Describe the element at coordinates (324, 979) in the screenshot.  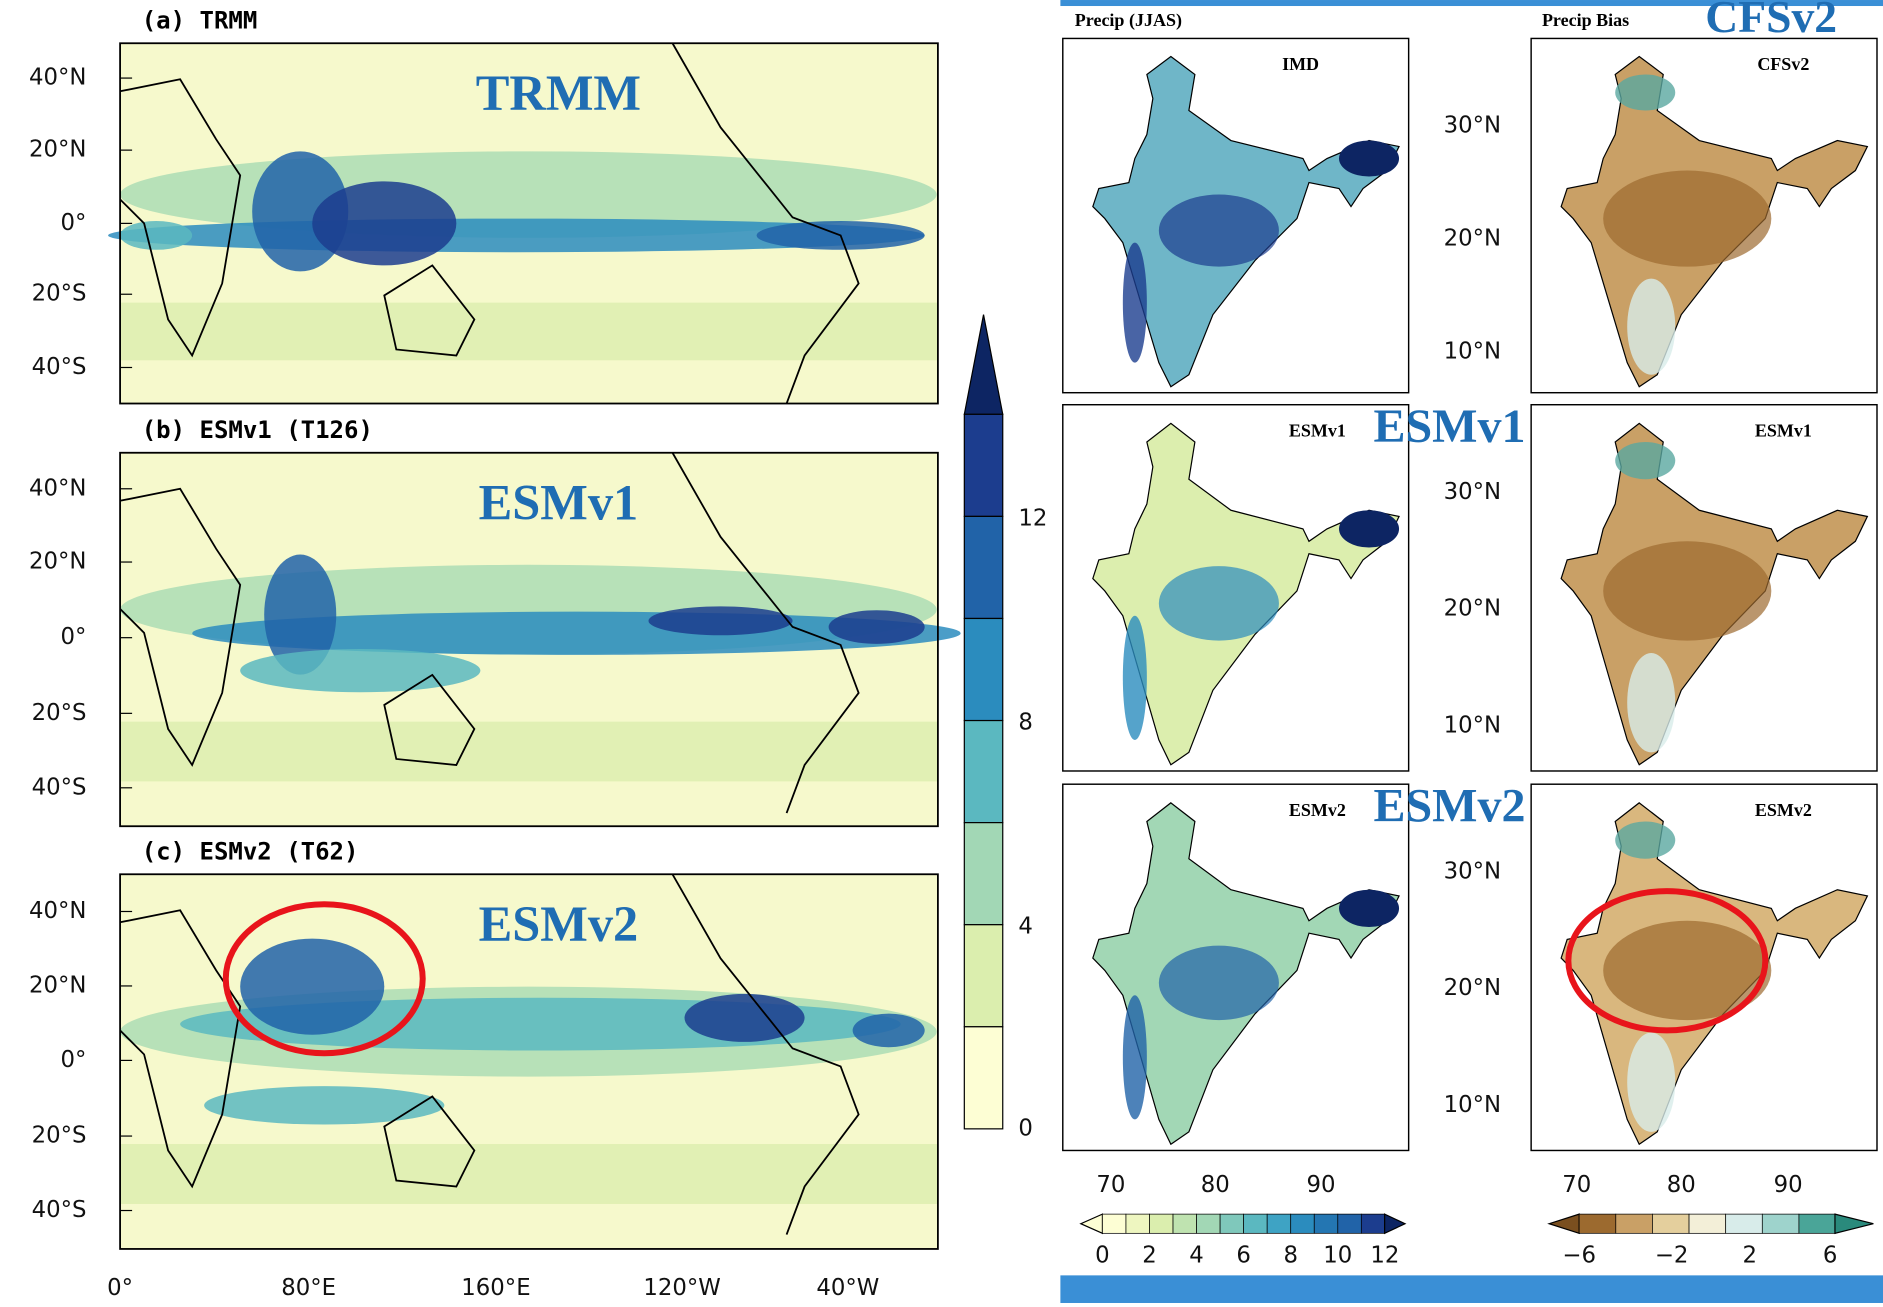
I see `highlight-circle` at that location.